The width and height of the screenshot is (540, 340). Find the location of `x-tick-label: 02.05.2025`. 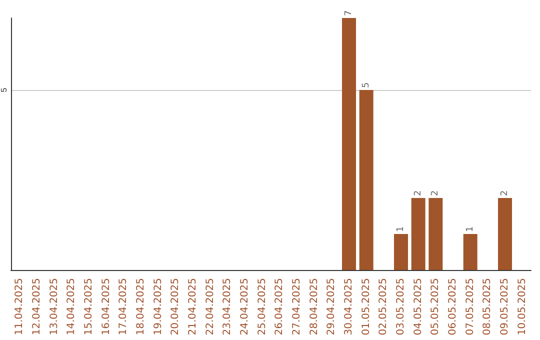

x-tick-label: 02.05.2025 is located at coordinates (384, 307).